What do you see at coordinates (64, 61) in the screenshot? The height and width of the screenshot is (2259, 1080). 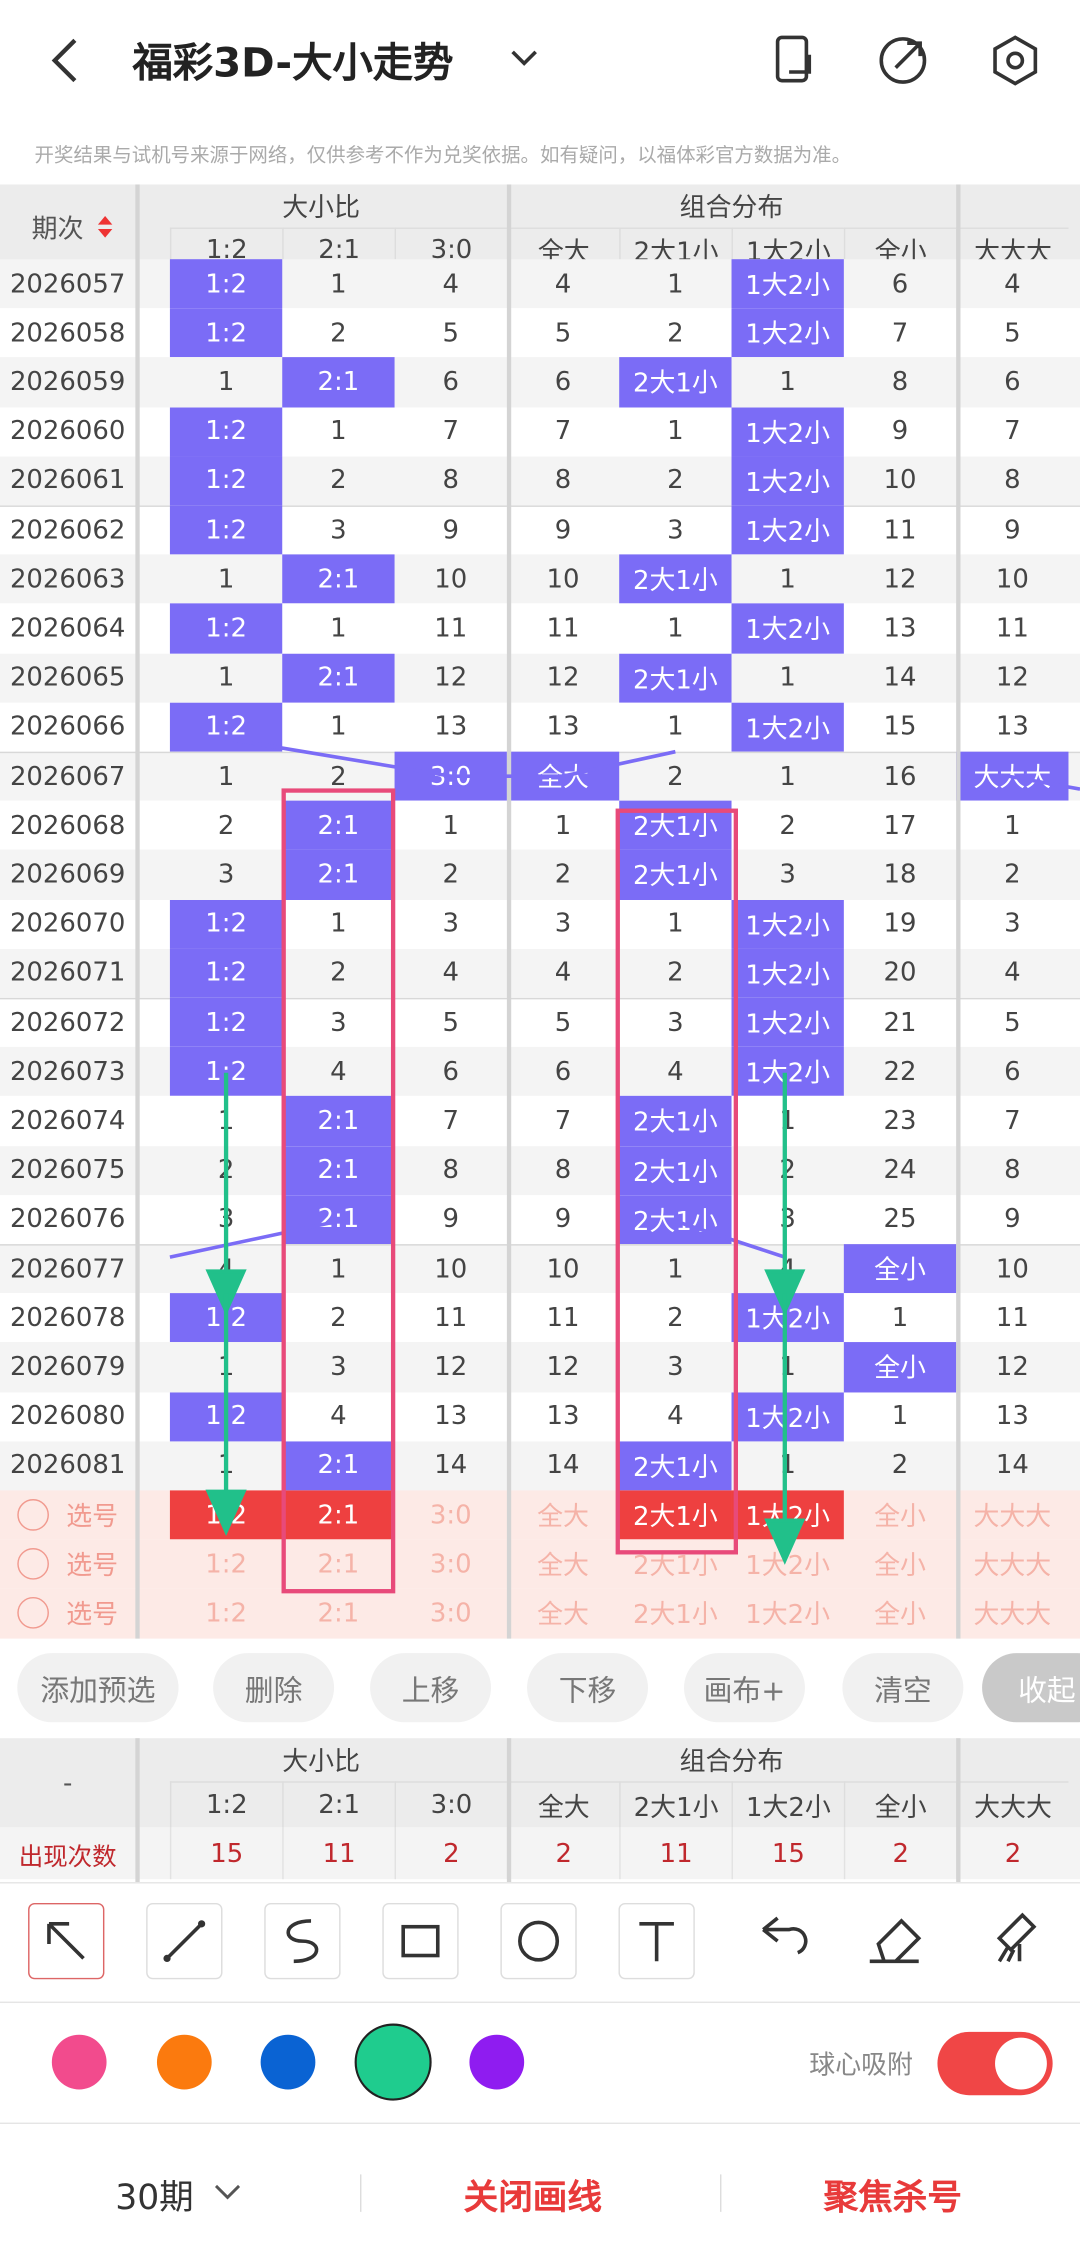 I see `back-button` at bounding box center [64, 61].